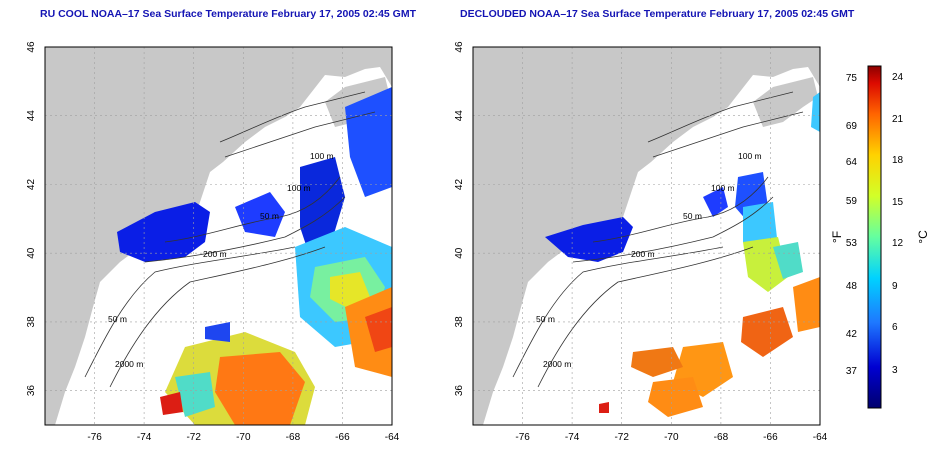 Image resolution: width=950 pixels, height=475 pixels. I want to click on colorbar-f-label: °F, so click(837, 237).